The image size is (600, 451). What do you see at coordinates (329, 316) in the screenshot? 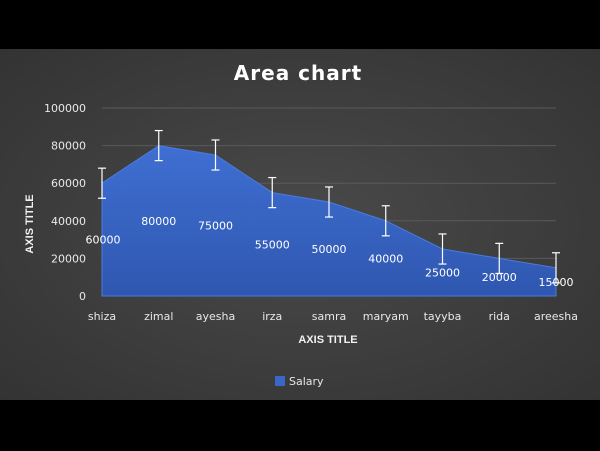
I see `x-tick-label: samra` at bounding box center [329, 316].